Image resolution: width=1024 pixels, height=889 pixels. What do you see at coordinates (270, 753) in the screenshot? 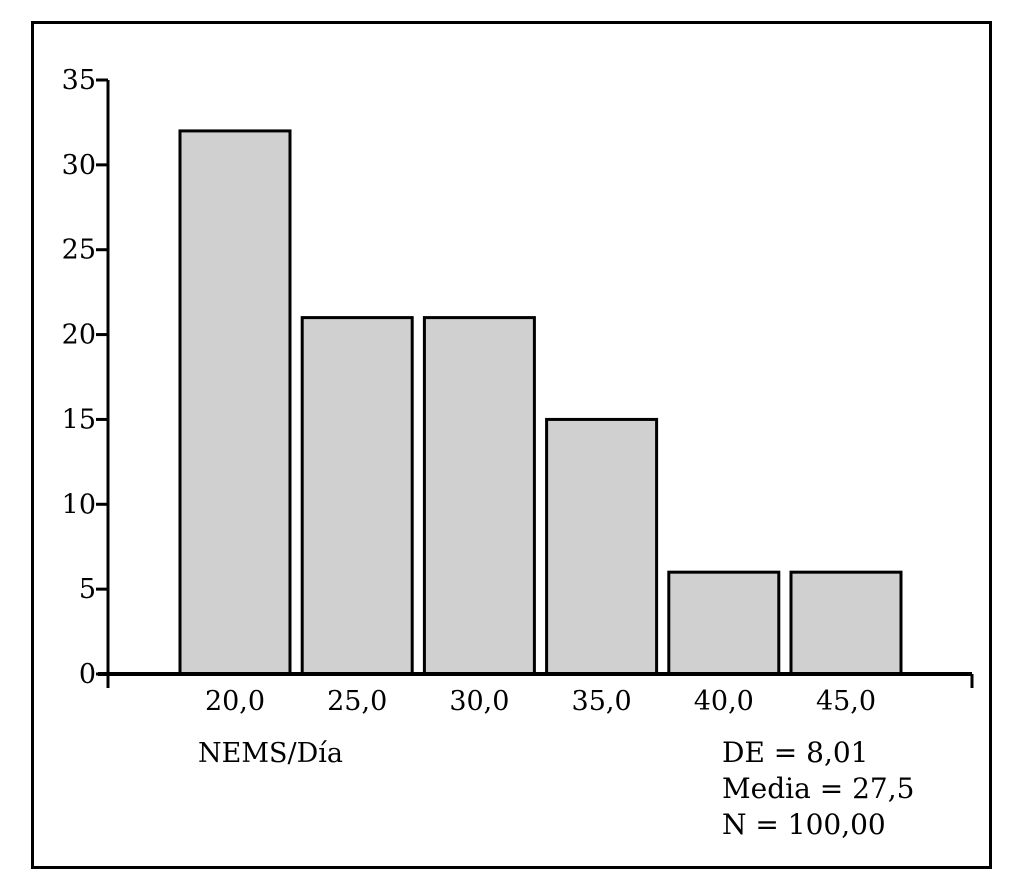
I see `x-axis-label: NEMS/Día` at bounding box center [270, 753].